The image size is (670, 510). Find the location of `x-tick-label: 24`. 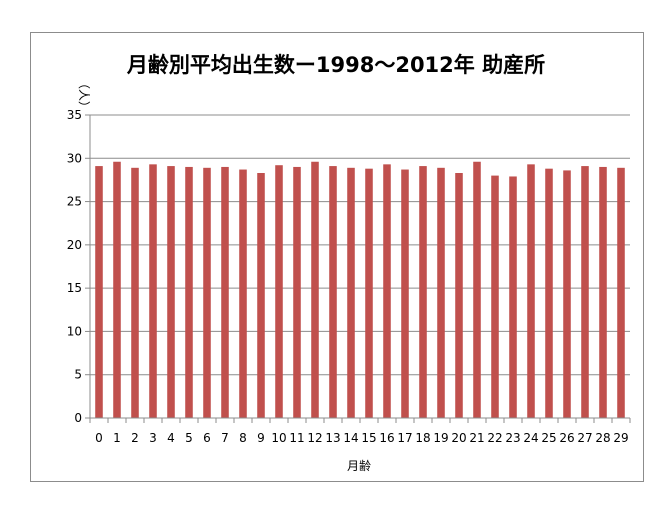

x-tick-label: 24 is located at coordinates (530, 438).